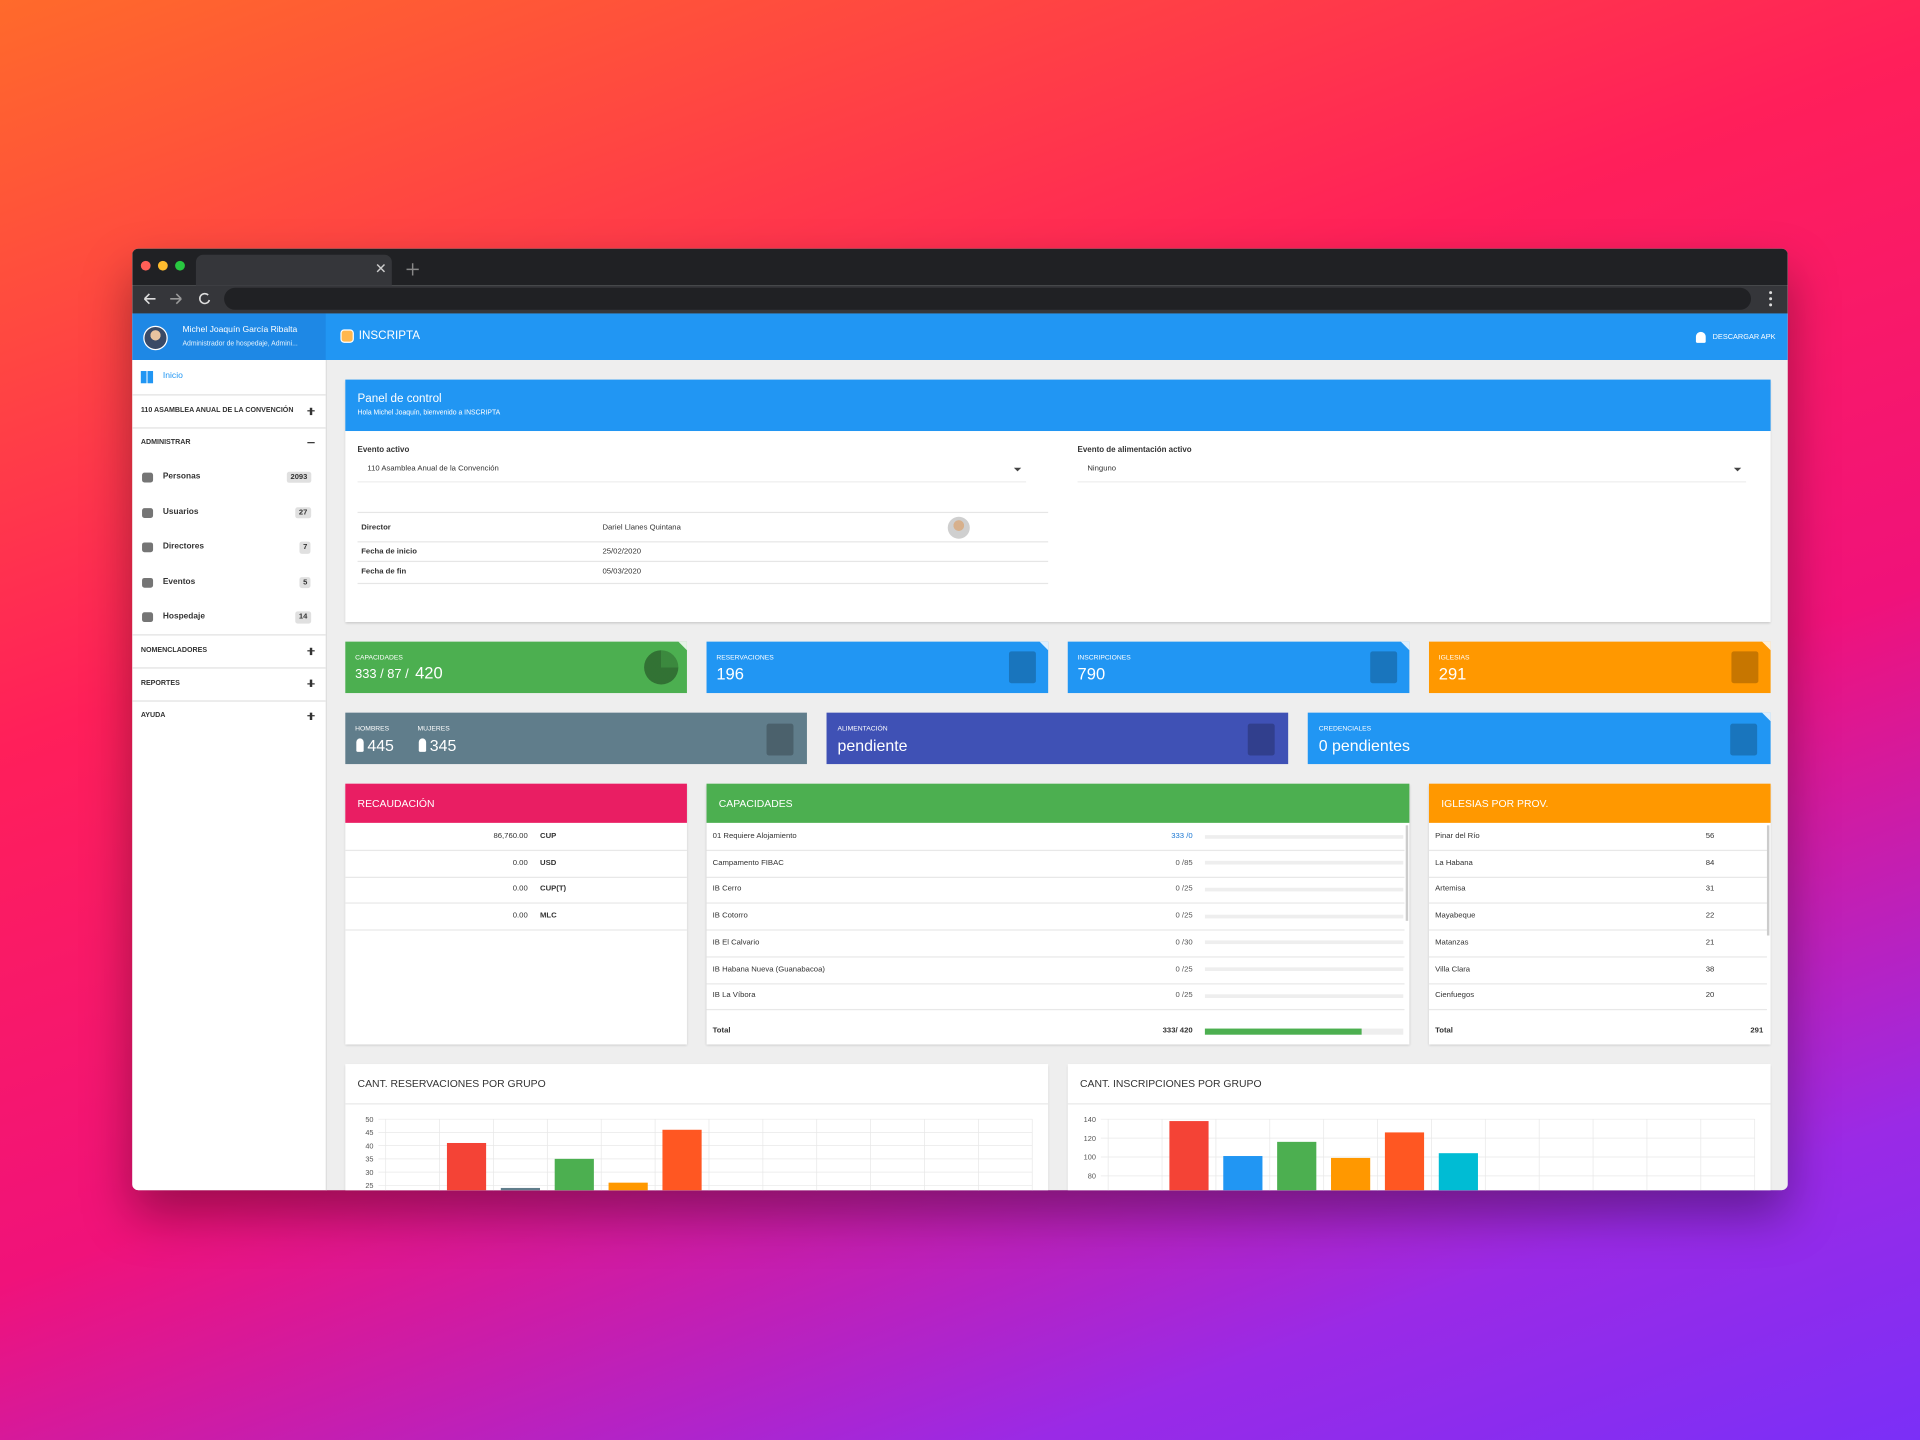 The height and width of the screenshot is (1440, 1920). What do you see at coordinates (1058, 914) in the screenshot?
I see `table-card` at bounding box center [1058, 914].